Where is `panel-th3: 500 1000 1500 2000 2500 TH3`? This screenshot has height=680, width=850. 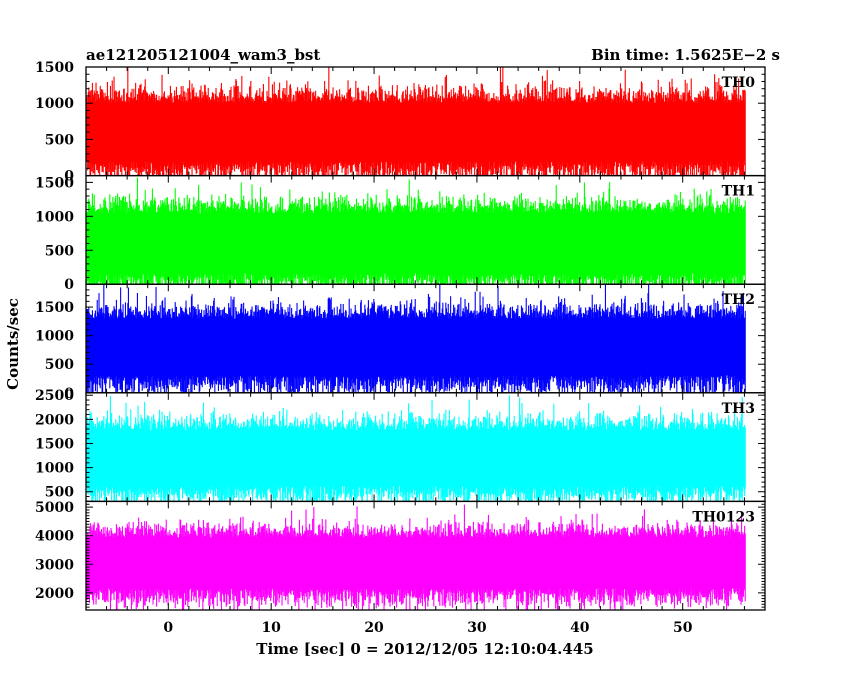 panel-th3: 500 1000 1500 2000 2500 TH3 is located at coordinates (400, 445).